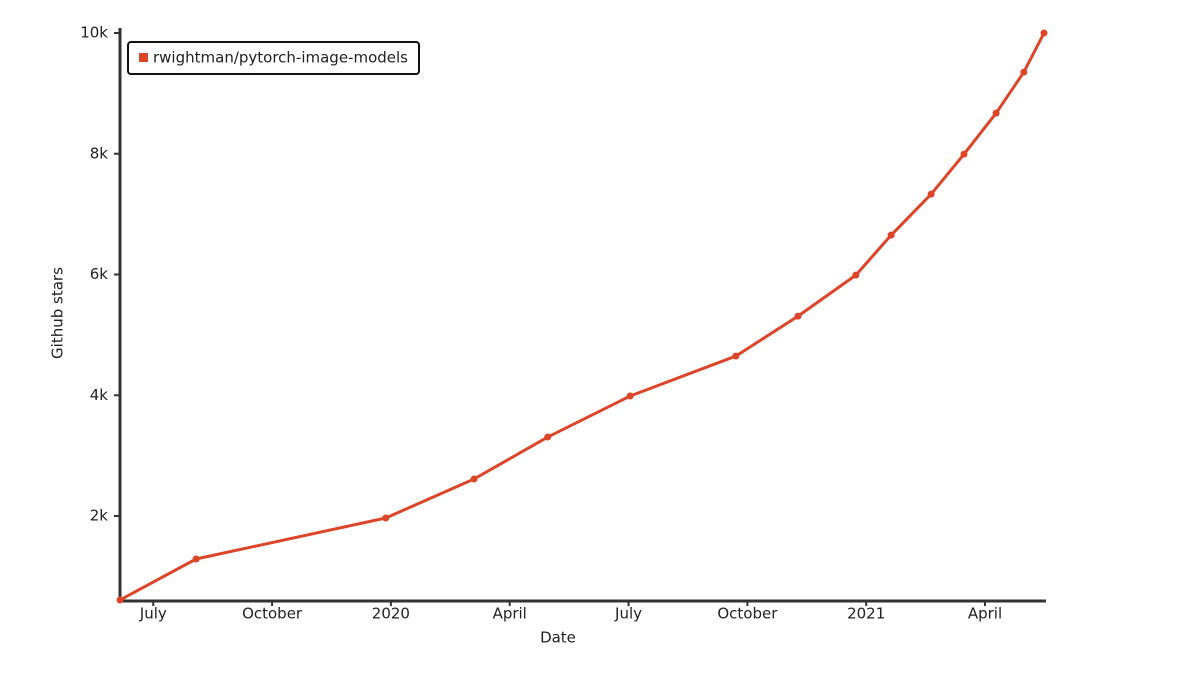 The width and height of the screenshot is (1200, 675). What do you see at coordinates (143, 57) in the screenshot?
I see `legend-swatch` at bounding box center [143, 57].